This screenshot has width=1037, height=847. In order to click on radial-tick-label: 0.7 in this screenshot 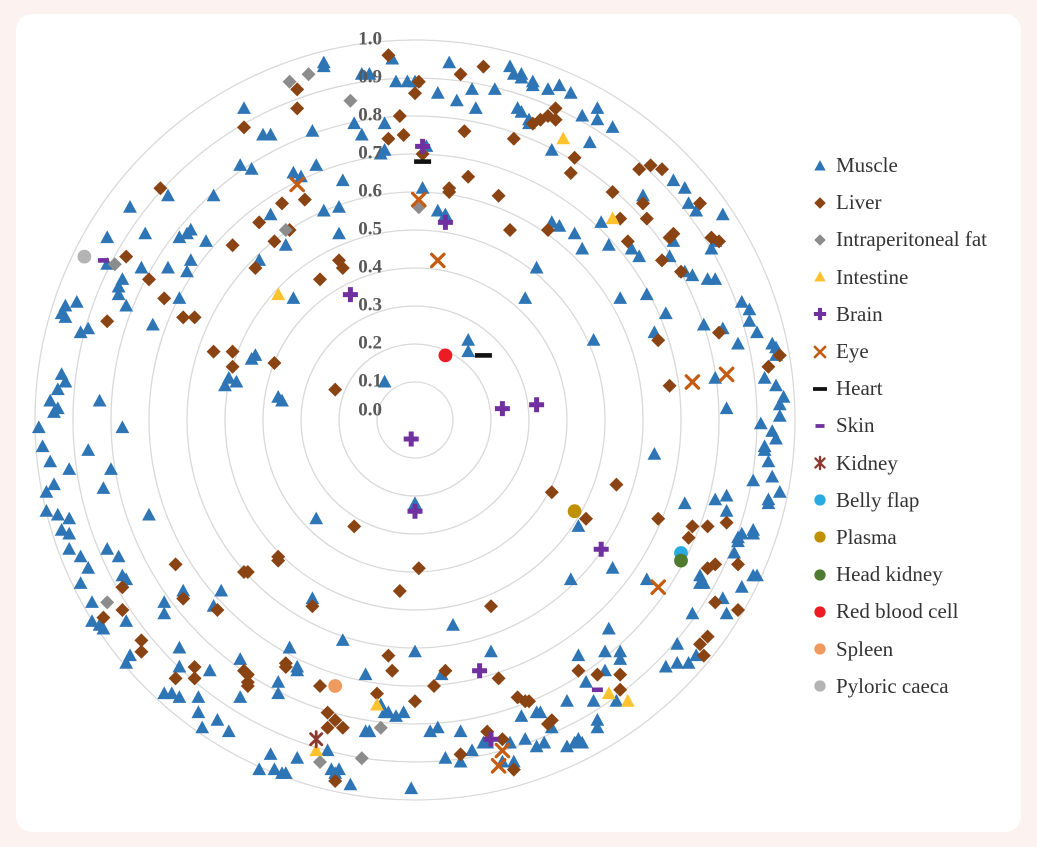, I will do `click(370, 152)`.